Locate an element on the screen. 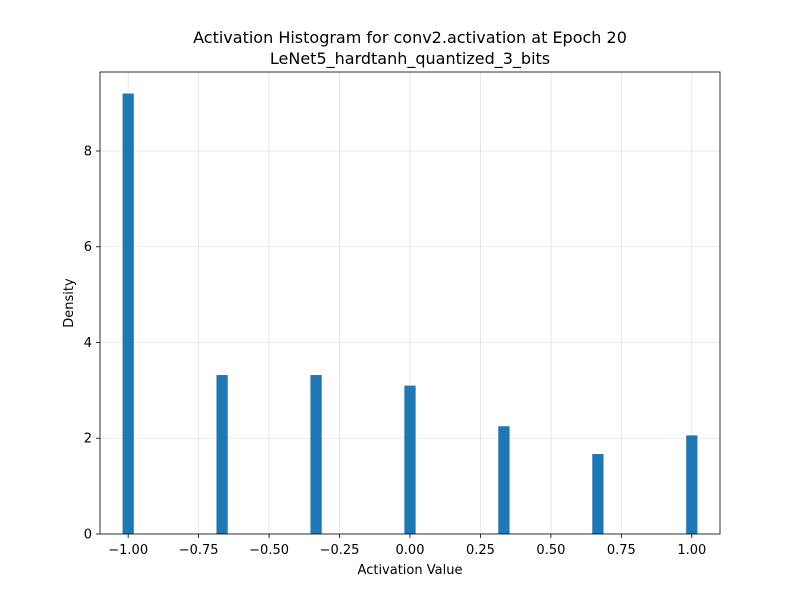  x-tick-label: 1.00 is located at coordinates (691, 550).